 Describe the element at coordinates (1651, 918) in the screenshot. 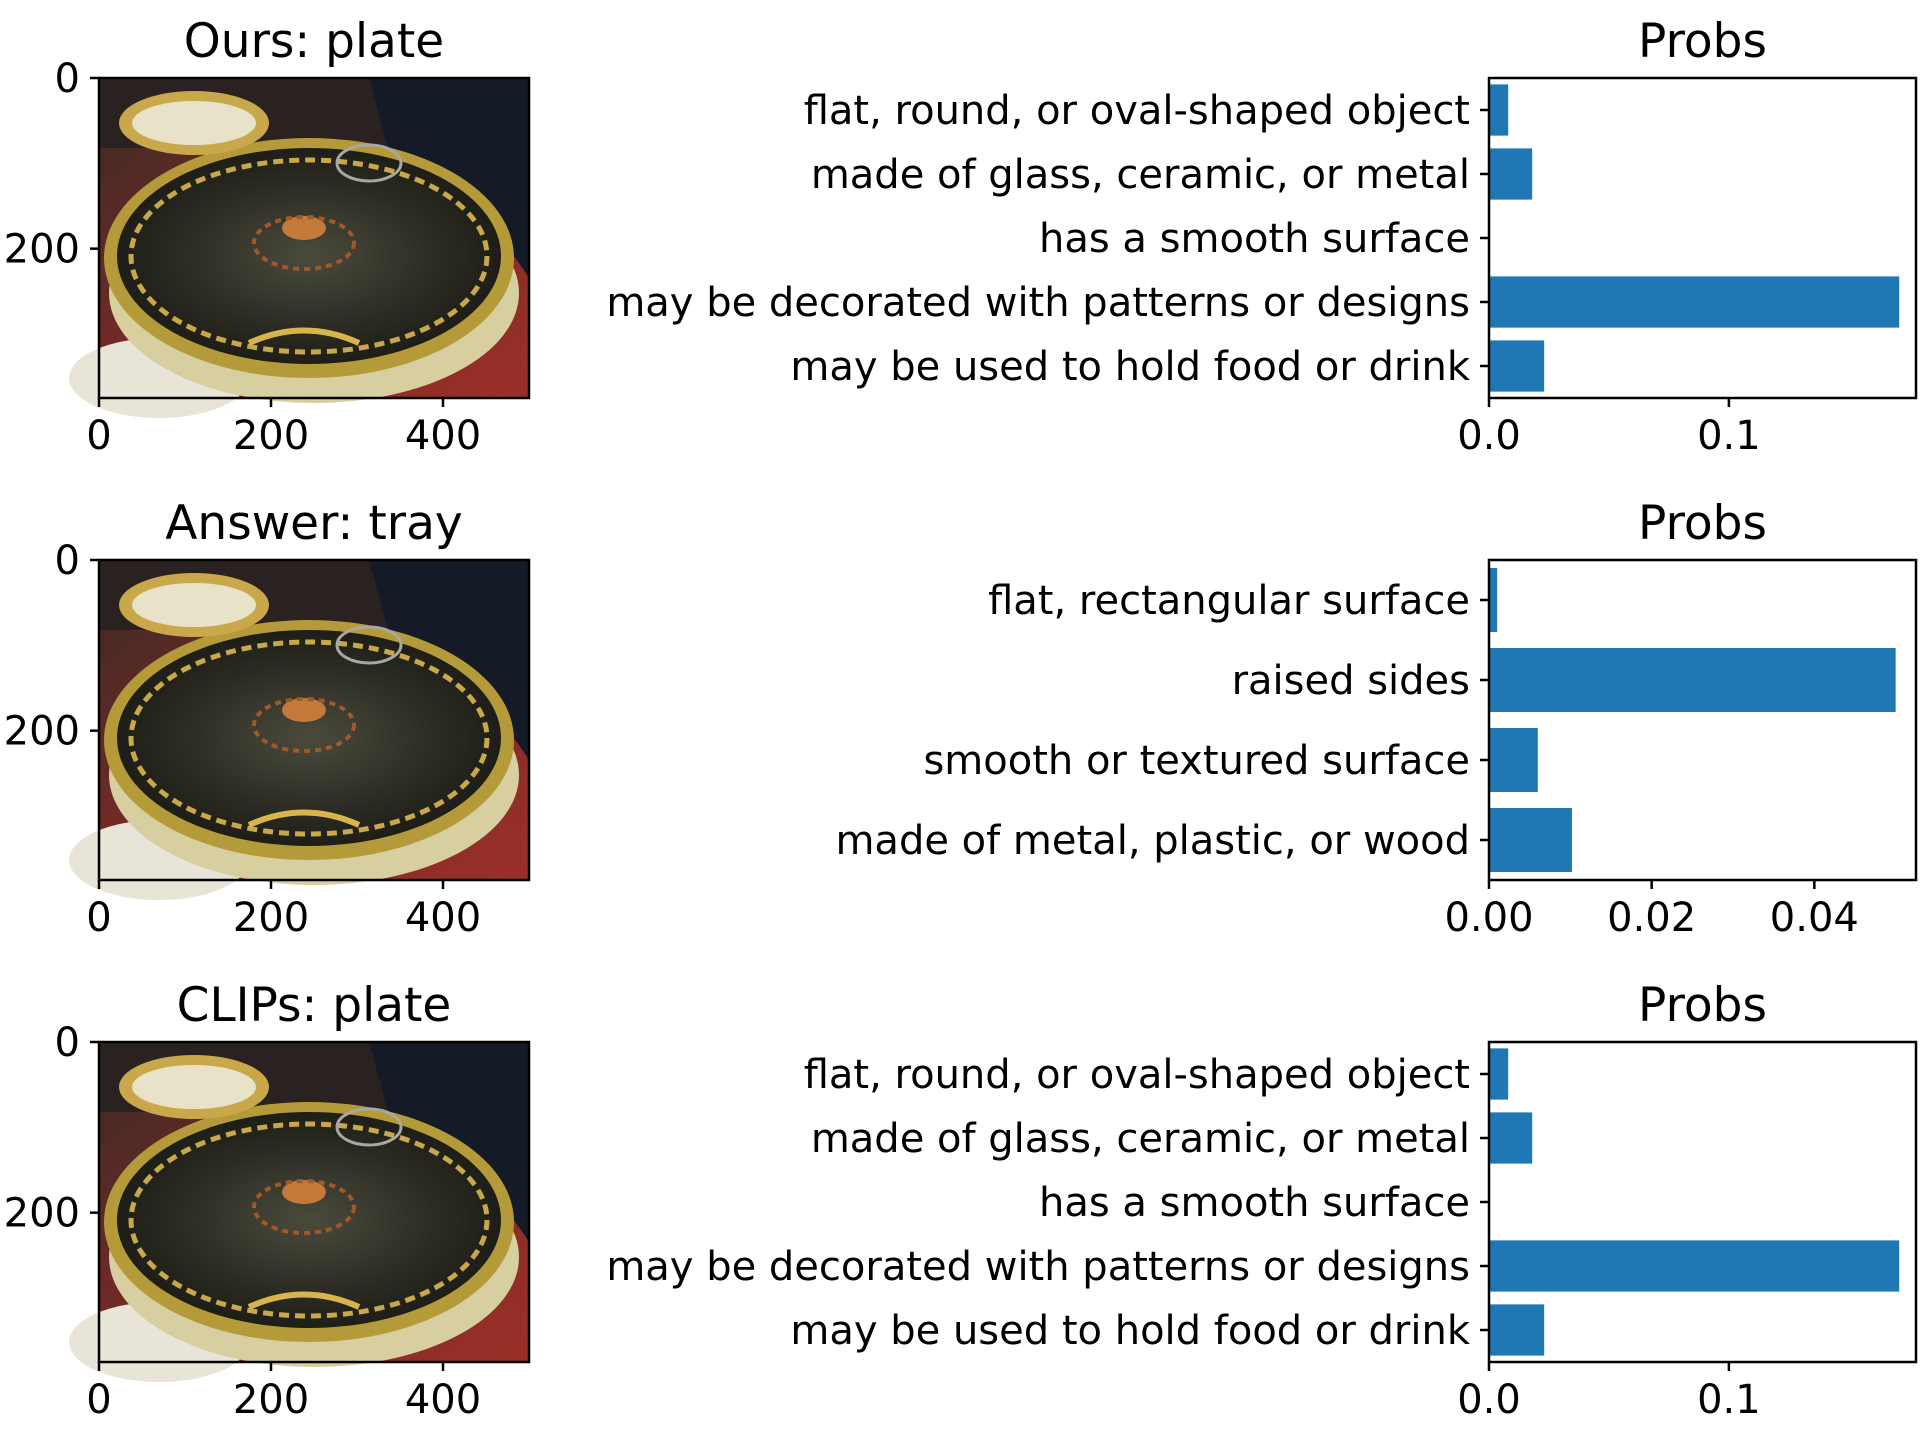

I see `bar-xtick-label: 0.02` at that location.